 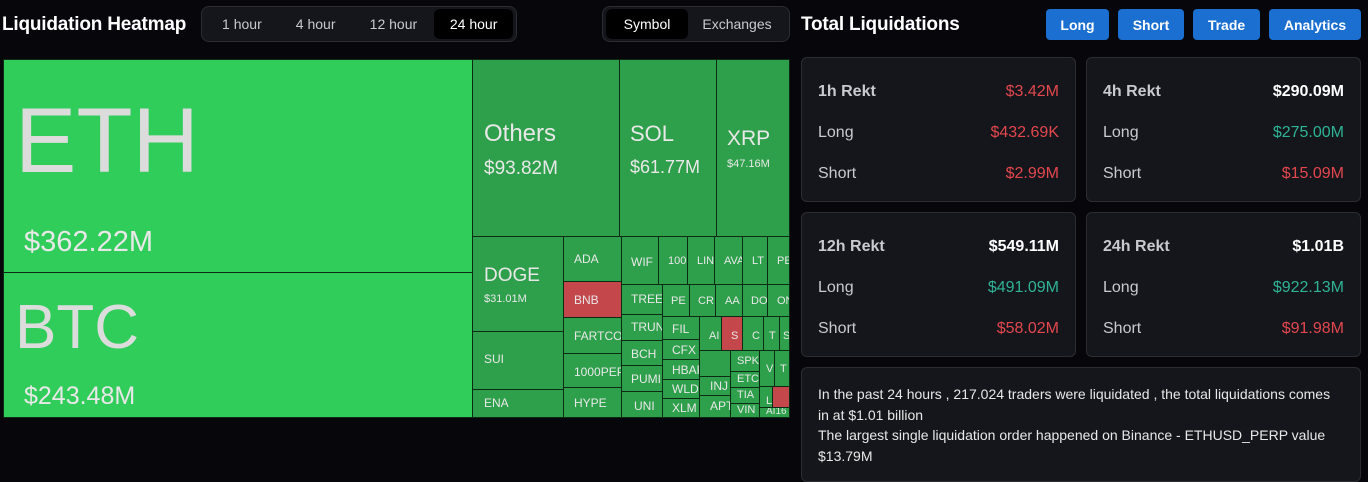 What do you see at coordinates (729, 300) in the screenshot?
I see `heatmap-cell-aave: AA` at bounding box center [729, 300].